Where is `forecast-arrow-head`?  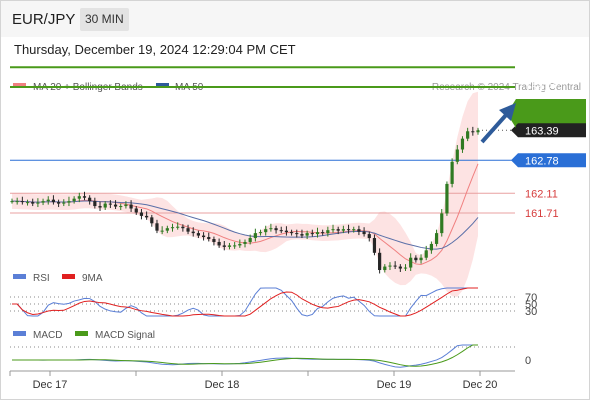 forecast-arrow-head is located at coordinates (507, 112).